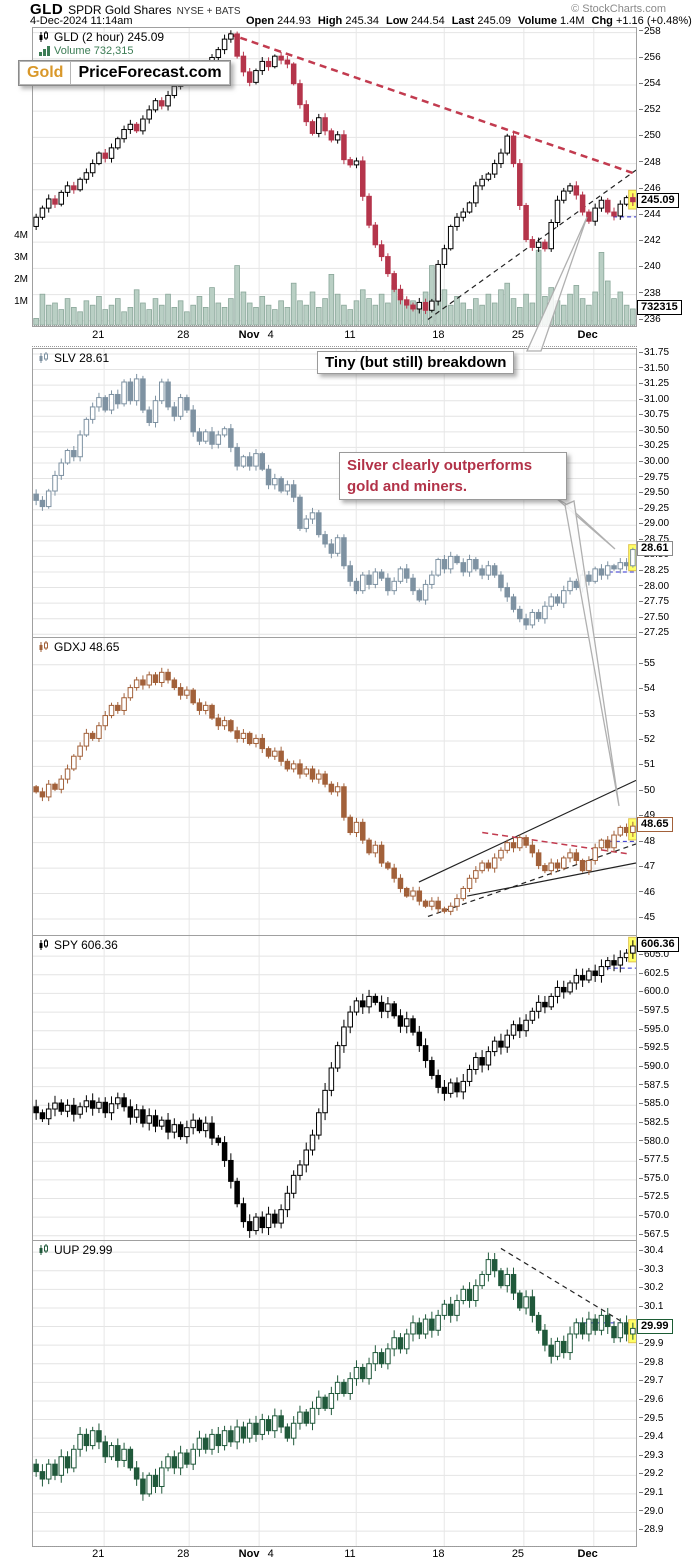  Describe the element at coordinates (658, 200) in the screenshot. I see `last-price-label-gld: 245.09` at that location.